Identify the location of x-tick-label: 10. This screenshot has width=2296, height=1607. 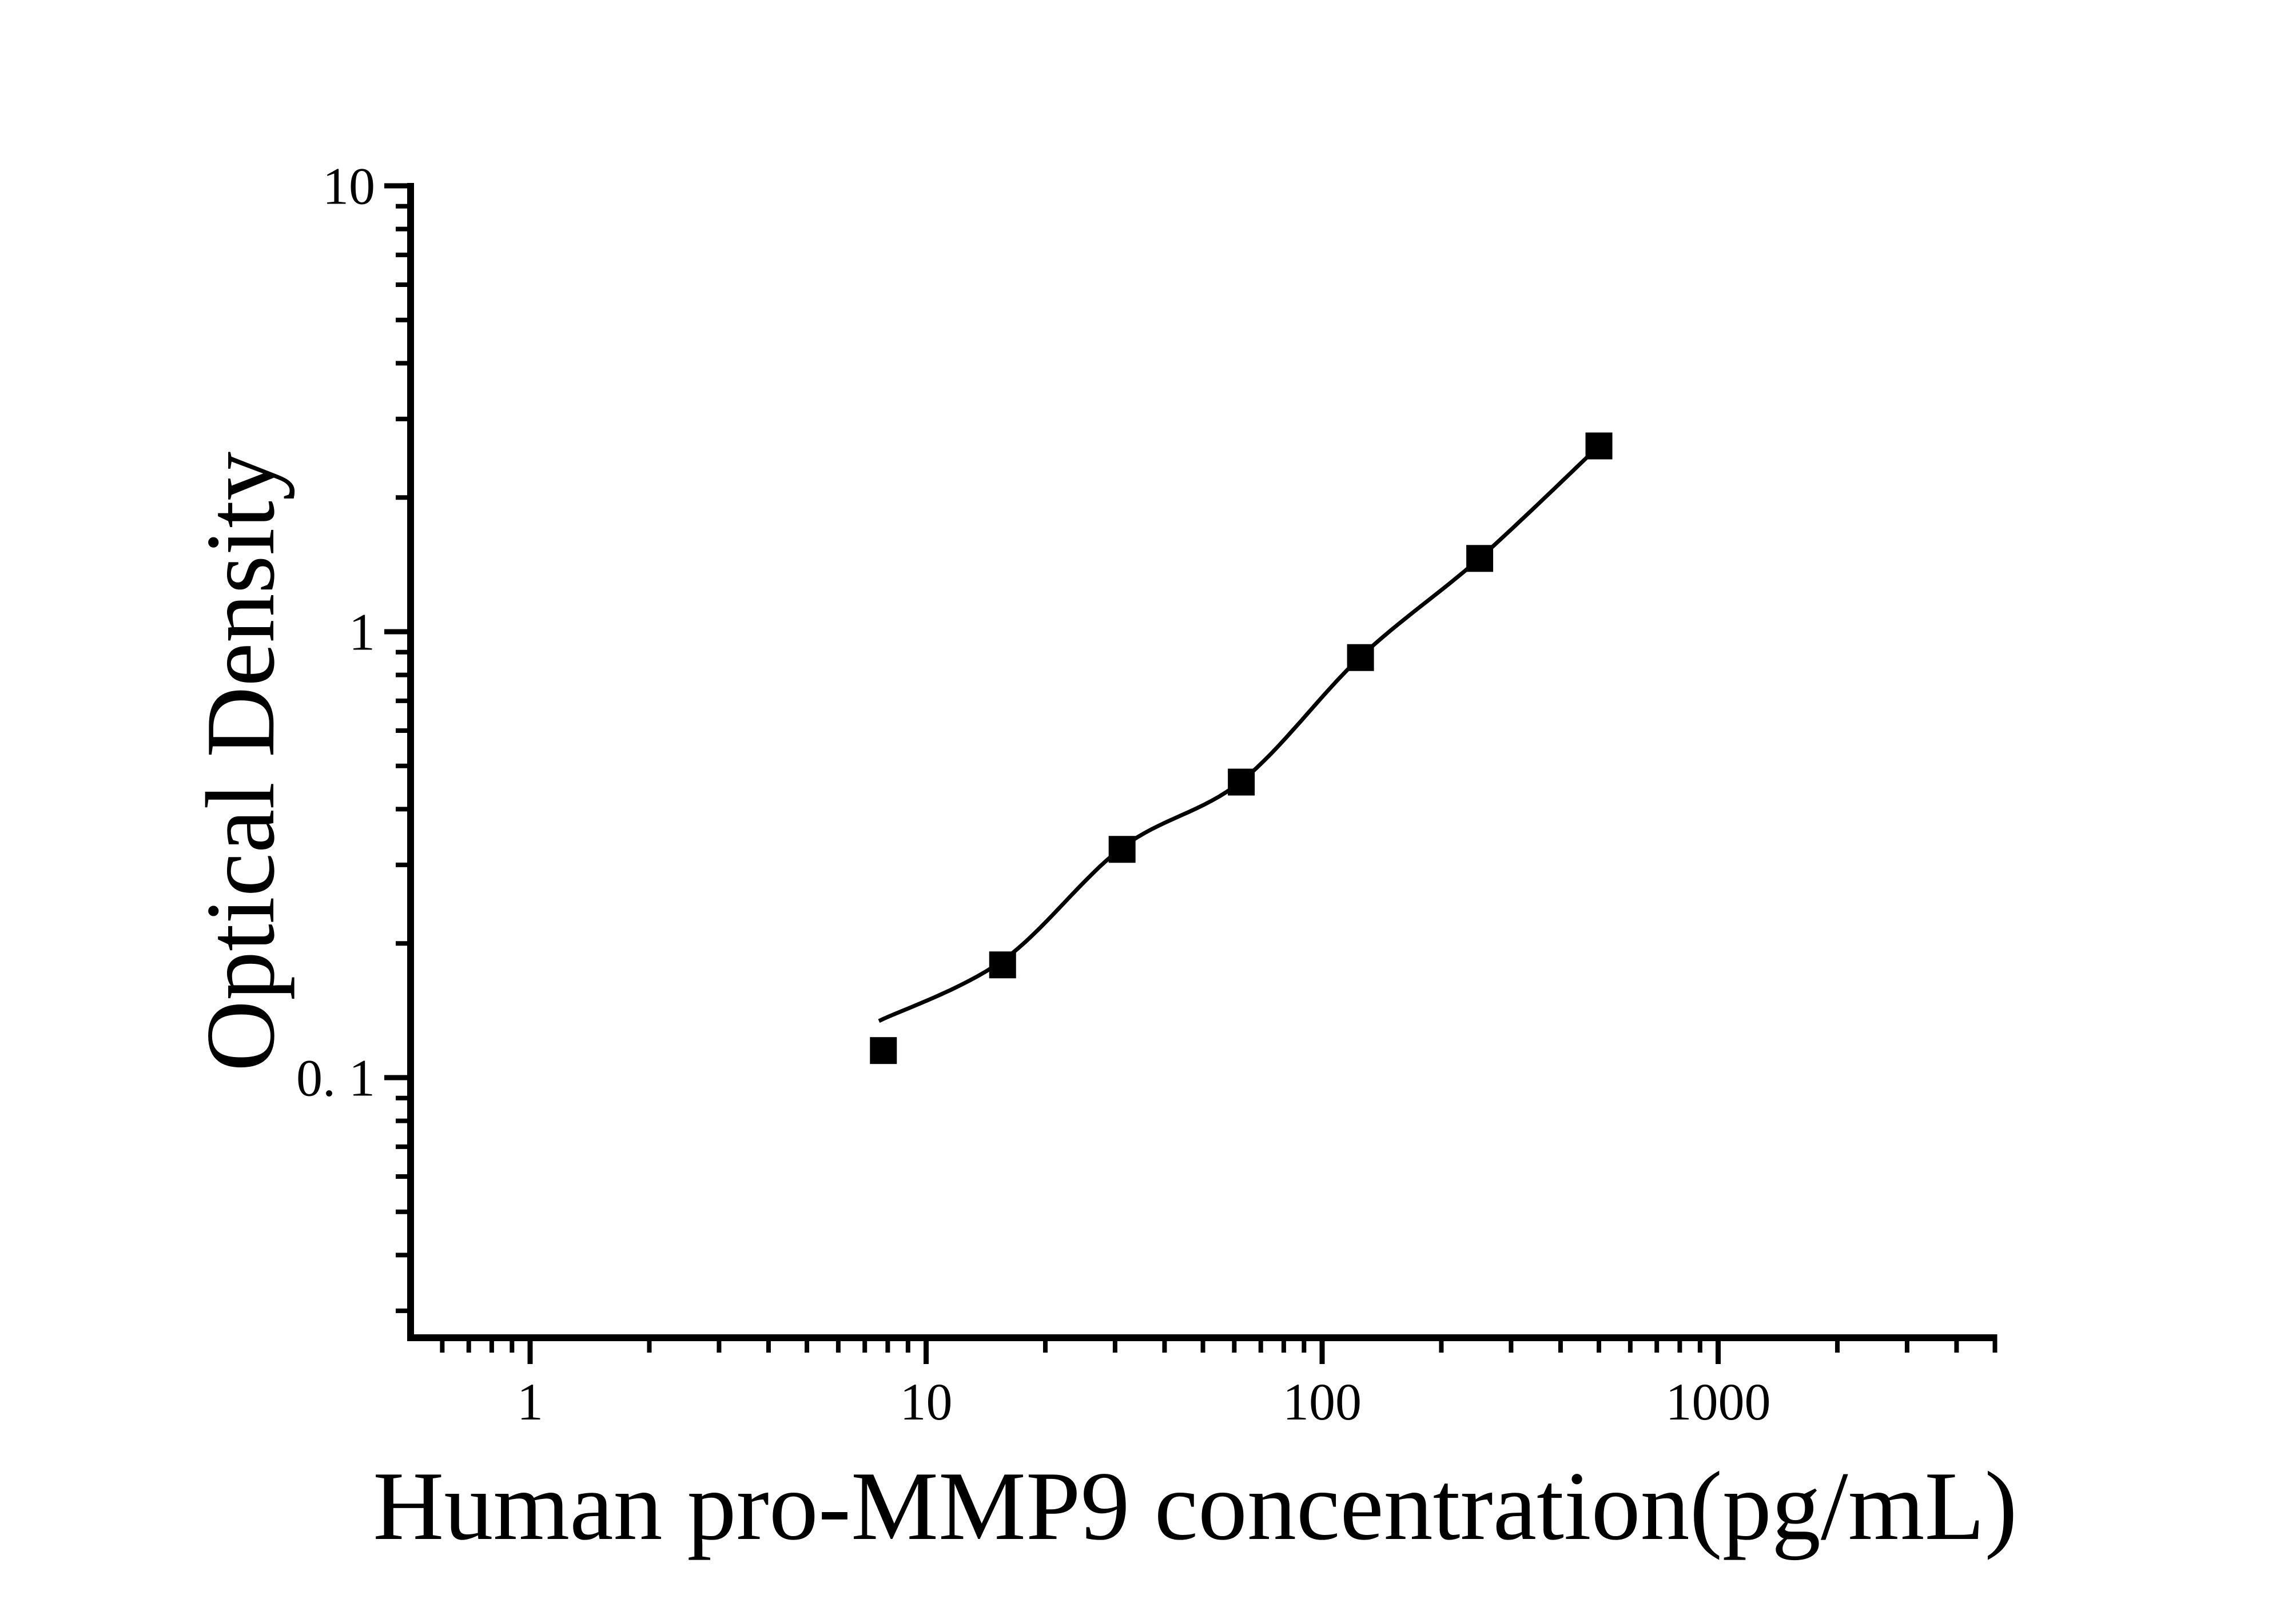
(927, 1402).